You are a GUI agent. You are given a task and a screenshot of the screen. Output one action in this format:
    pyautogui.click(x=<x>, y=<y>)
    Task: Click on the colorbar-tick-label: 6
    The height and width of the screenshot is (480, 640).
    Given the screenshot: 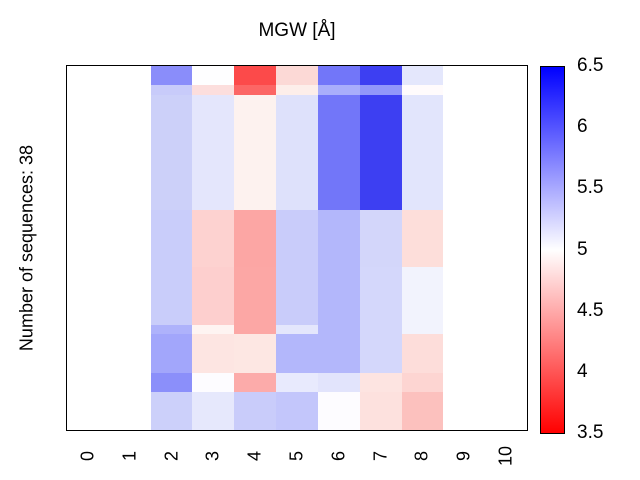 What is the action you would take?
    pyautogui.click(x=582, y=127)
    